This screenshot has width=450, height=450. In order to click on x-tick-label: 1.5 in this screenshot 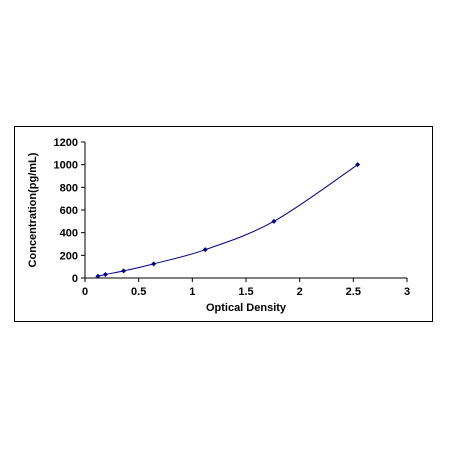, I will do `click(245, 292)`.